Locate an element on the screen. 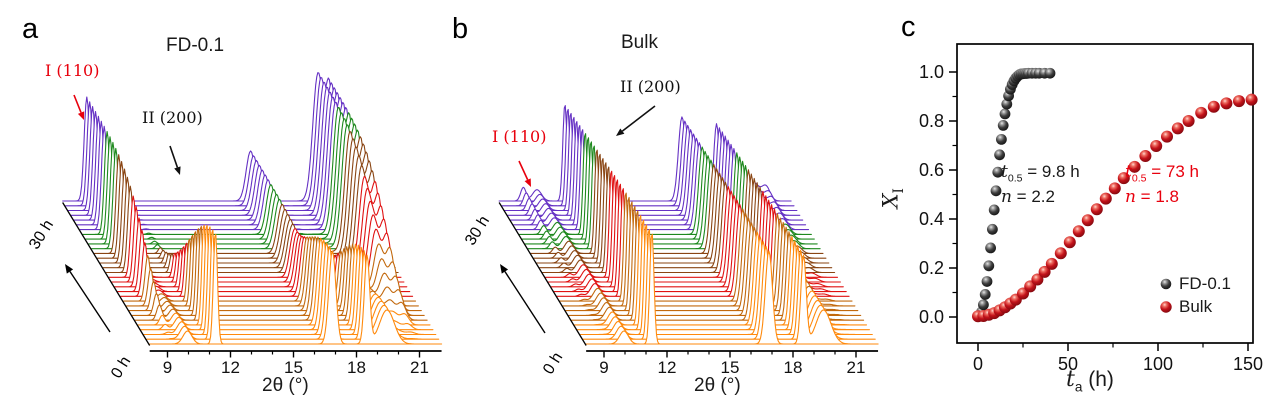 The width and height of the screenshot is (1269, 418). panel-a-annotation-phase1: I (110) is located at coordinates (72, 70).